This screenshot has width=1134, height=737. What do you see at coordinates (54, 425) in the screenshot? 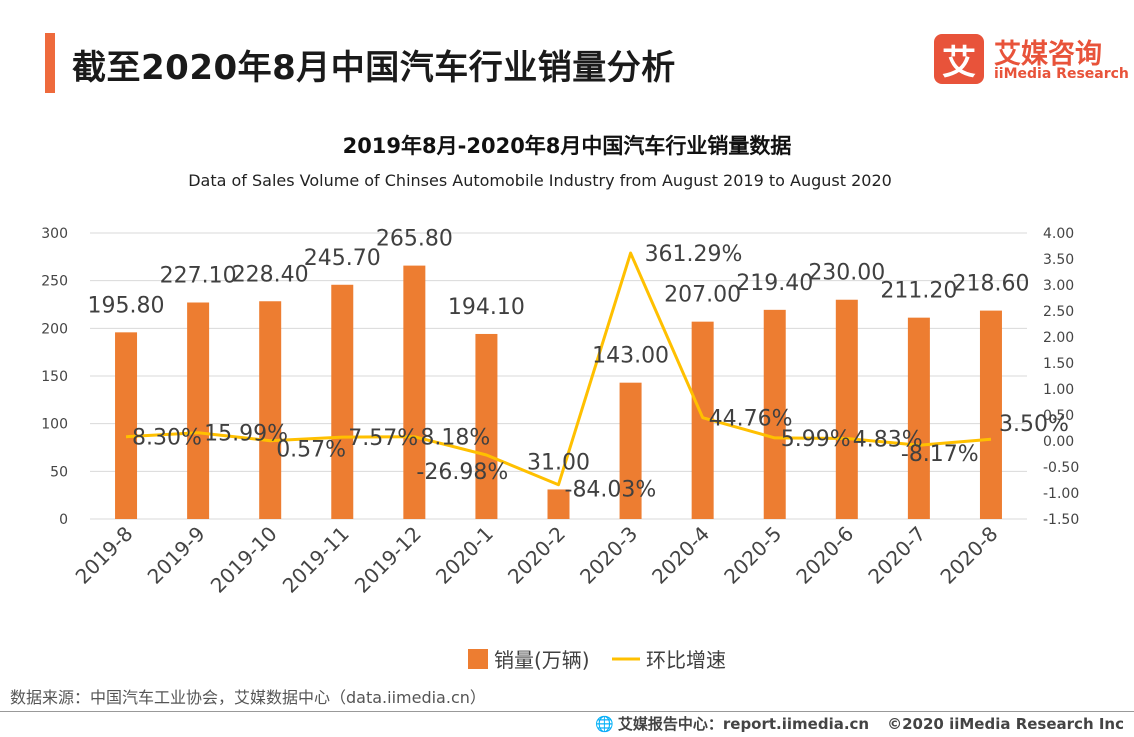
I see `y-left-tick-label: 100` at bounding box center [54, 425].